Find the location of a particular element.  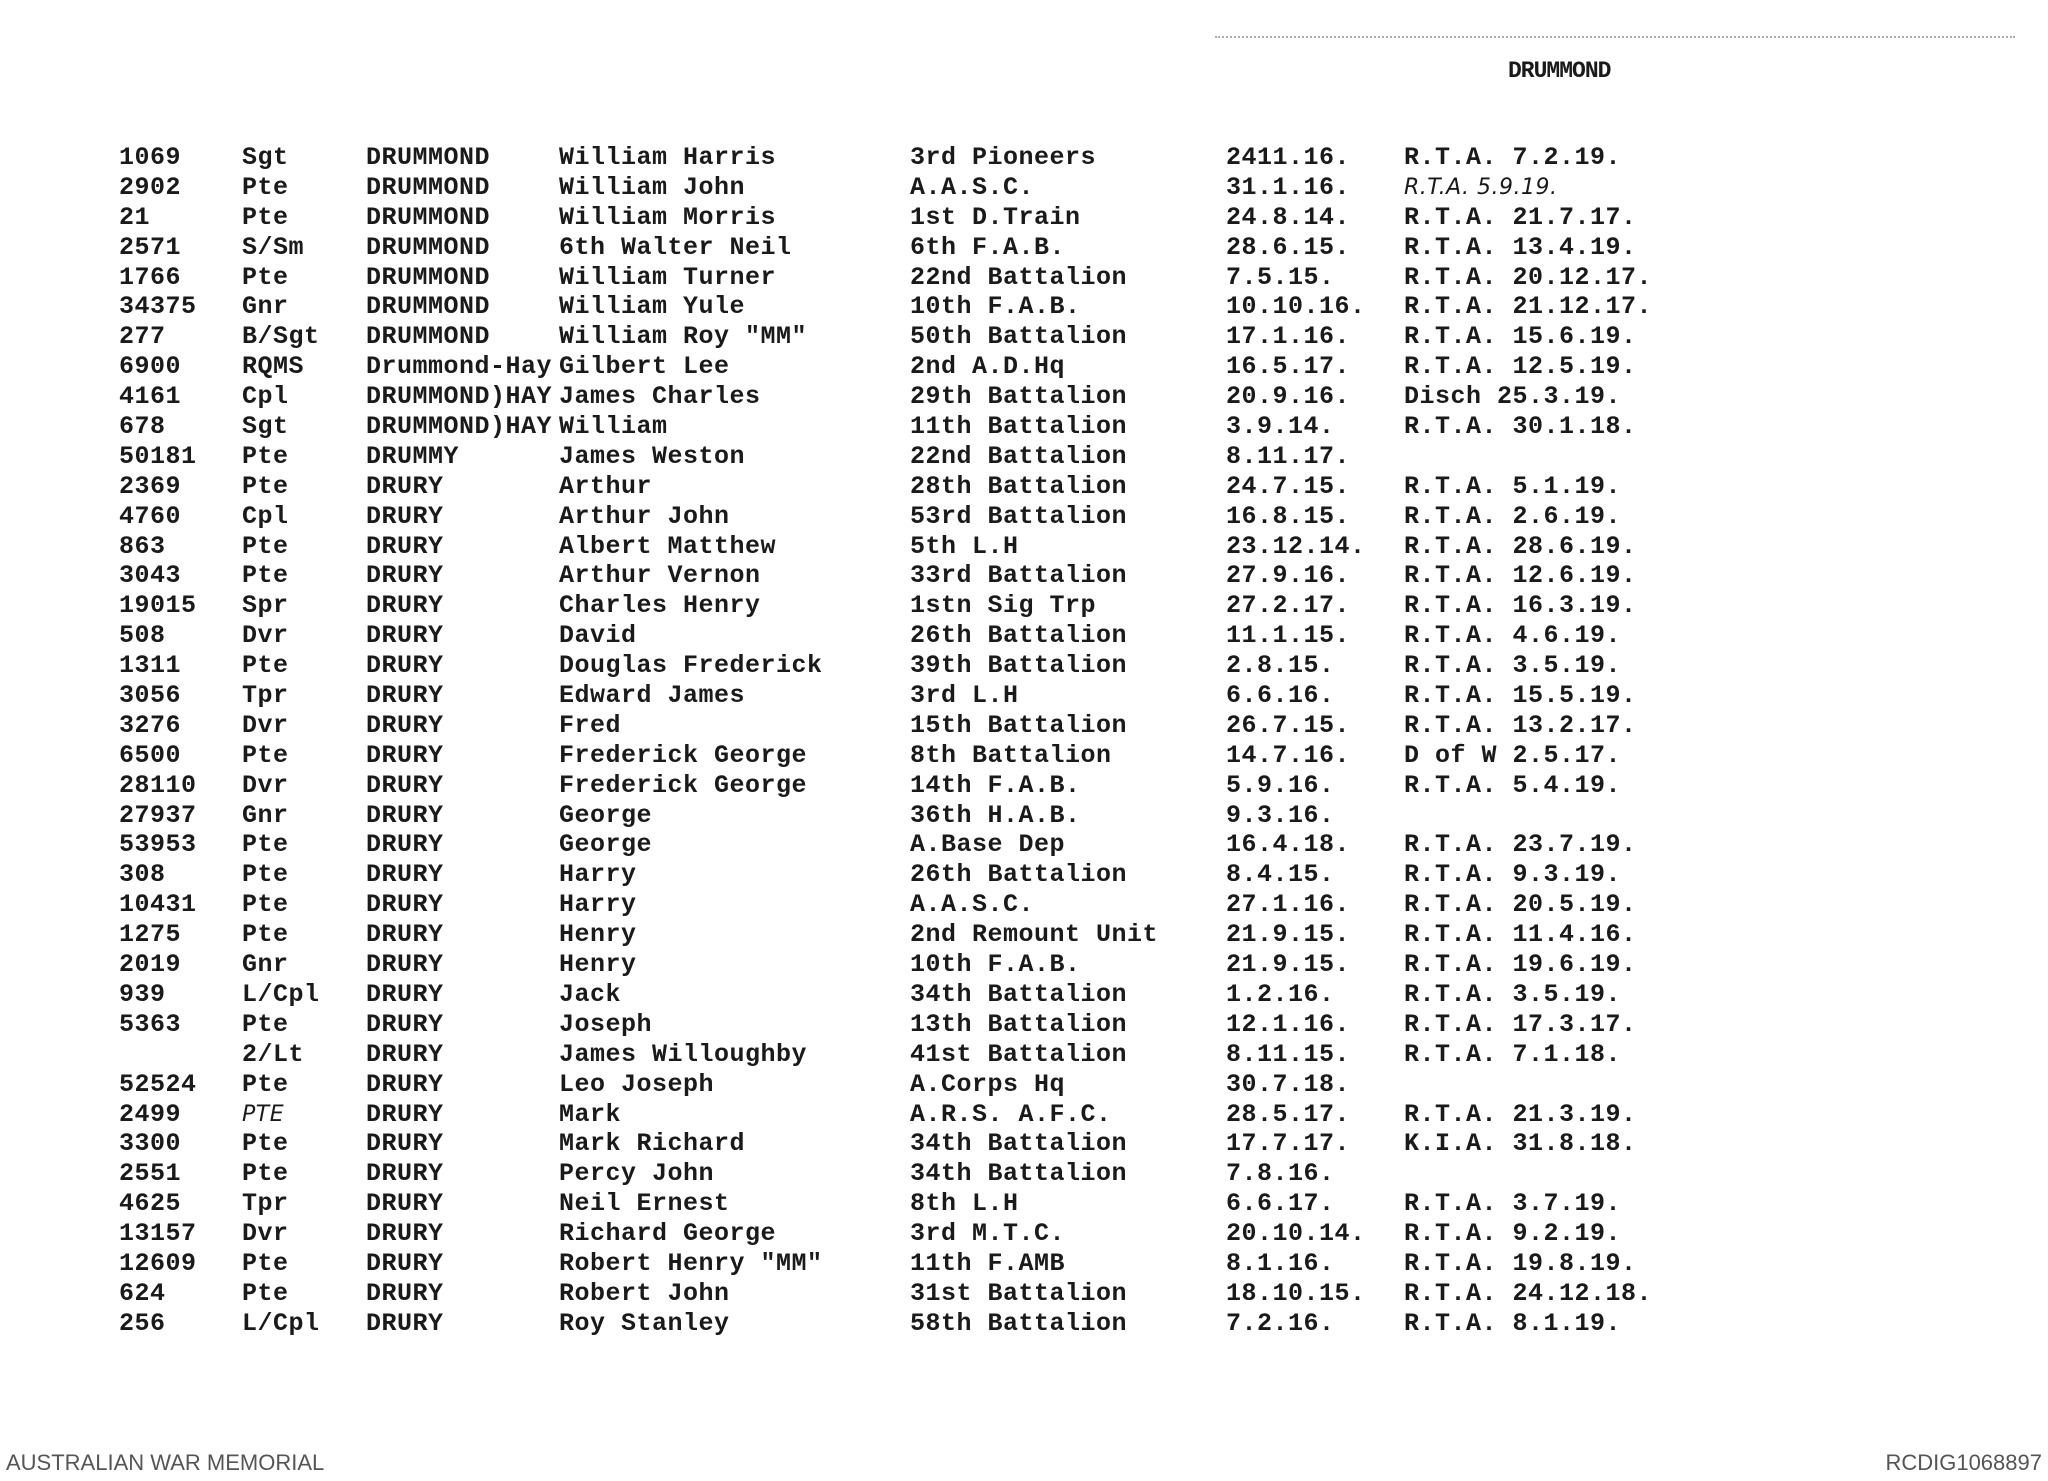

given-names: James Willoughby is located at coordinates (683, 1054).